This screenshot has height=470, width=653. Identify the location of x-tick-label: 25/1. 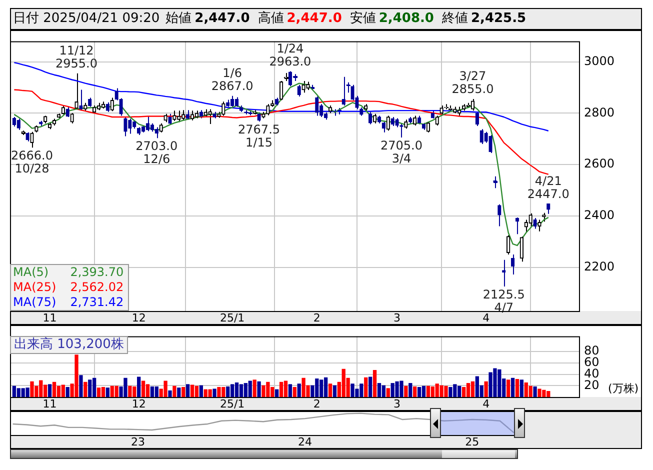
(232, 403).